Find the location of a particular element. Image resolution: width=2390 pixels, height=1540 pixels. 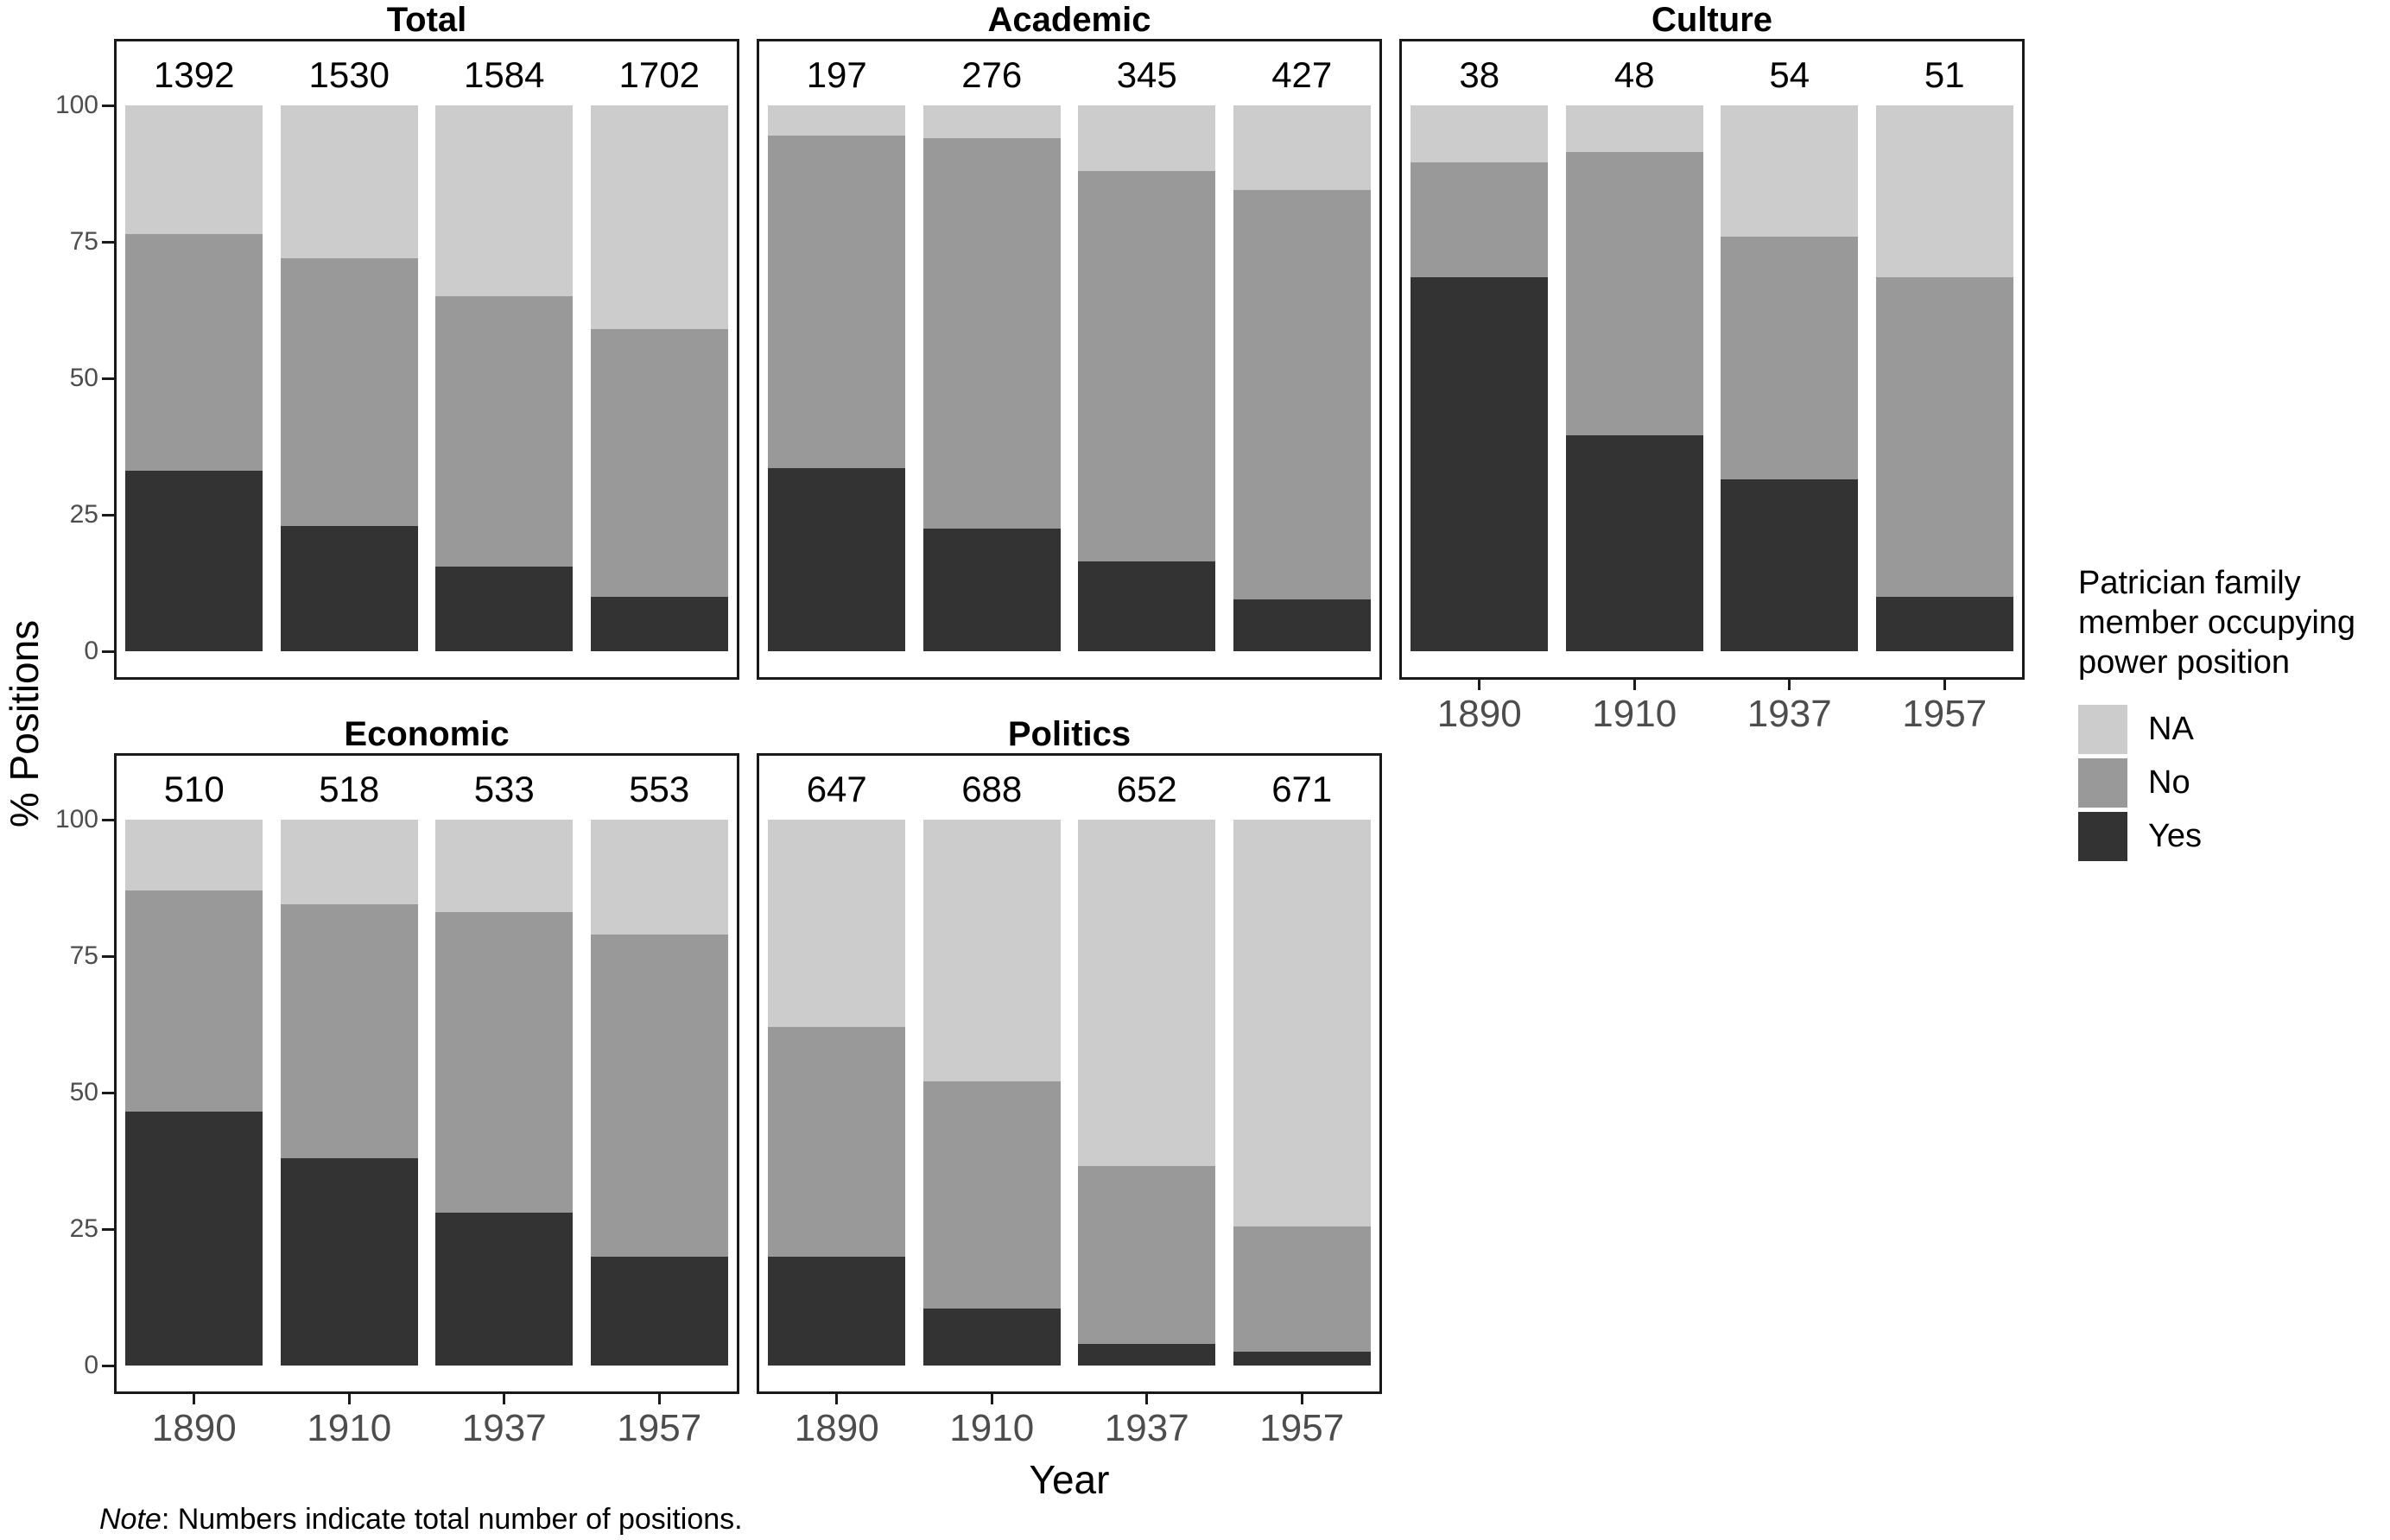

bar-count: 518 is located at coordinates (349, 789).